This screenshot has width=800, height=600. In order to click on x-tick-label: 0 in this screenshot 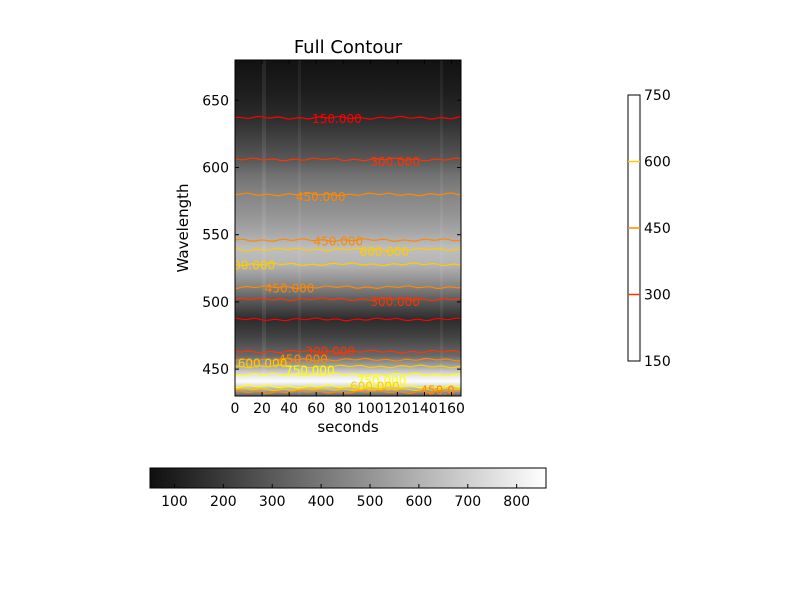, I will do `click(235, 409)`.